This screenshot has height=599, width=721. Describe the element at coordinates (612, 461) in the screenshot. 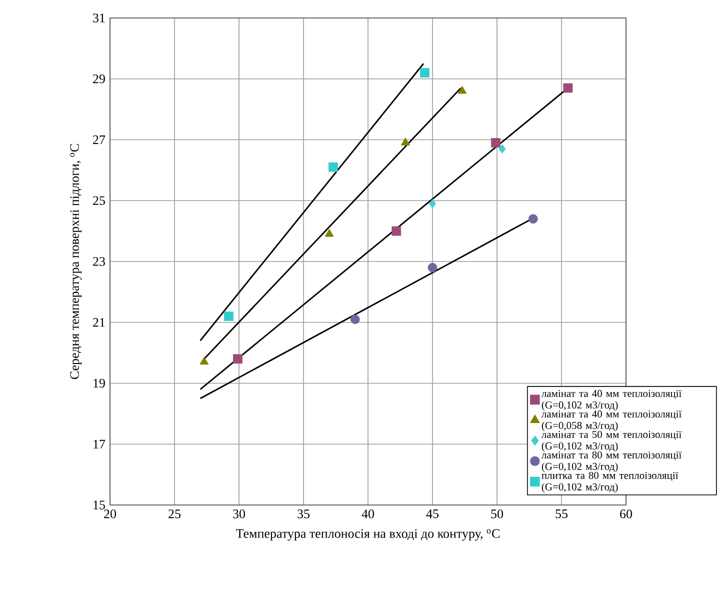

I see `legend-label: ламінат та 80 мм теплоізоляції (G=0,102 м3/год)` at that location.